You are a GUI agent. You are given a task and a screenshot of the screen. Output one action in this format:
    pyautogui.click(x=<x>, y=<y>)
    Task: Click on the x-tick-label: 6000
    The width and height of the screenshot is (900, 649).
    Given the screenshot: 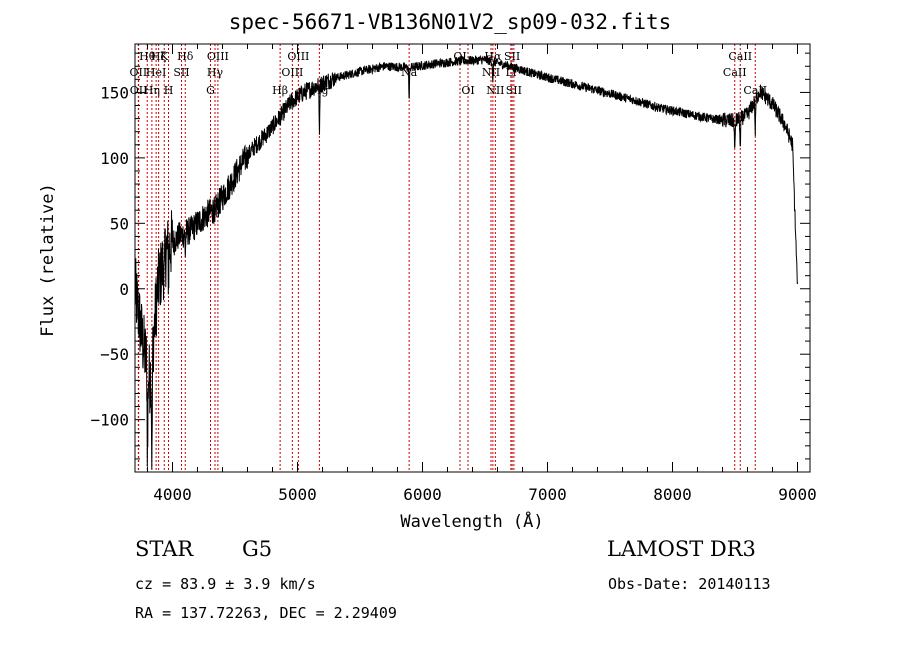 What is the action you would take?
    pyautogui.click(x=422, y=494)
    